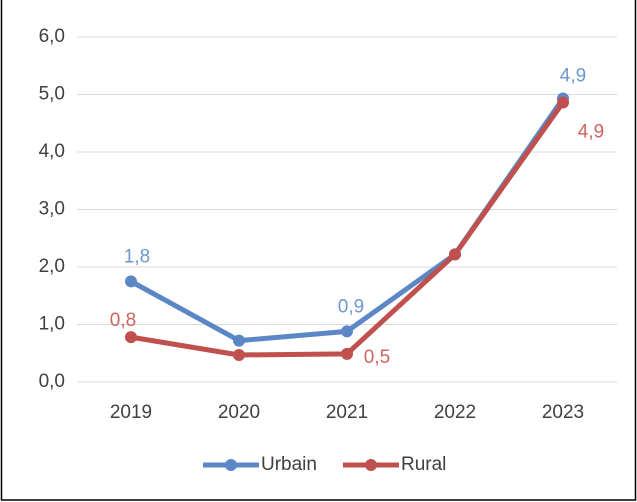  I want to click on y-tick-label: 2,0, so click(52, 266).